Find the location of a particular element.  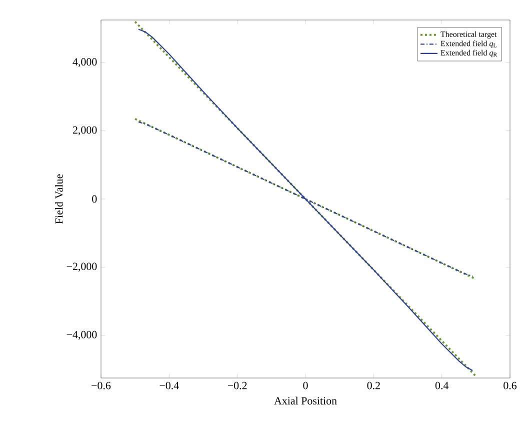

x-tick-label: −0.2 is located at coordinates (237, 386).